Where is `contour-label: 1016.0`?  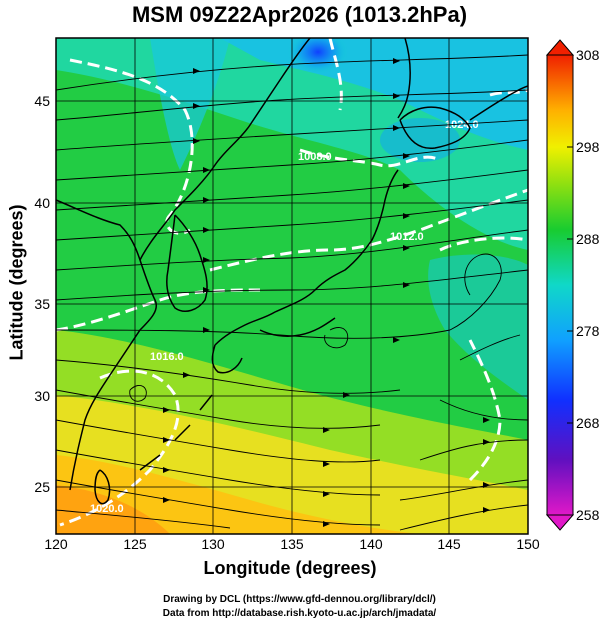
contour-label: 1016.0 is located at coordinates (167, 357).